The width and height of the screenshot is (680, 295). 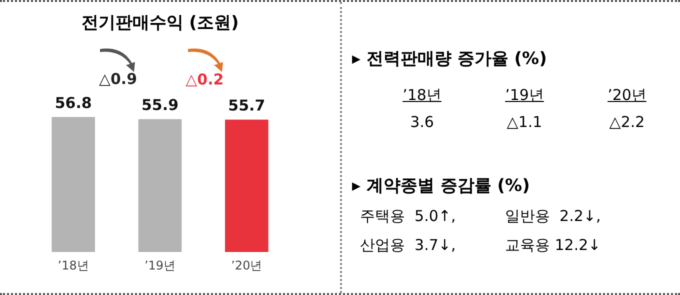 What do you see at coordinates (246, 265) in the screenshot?
I see `x-tick-label: ’20년` at bounding box center [246, 265].